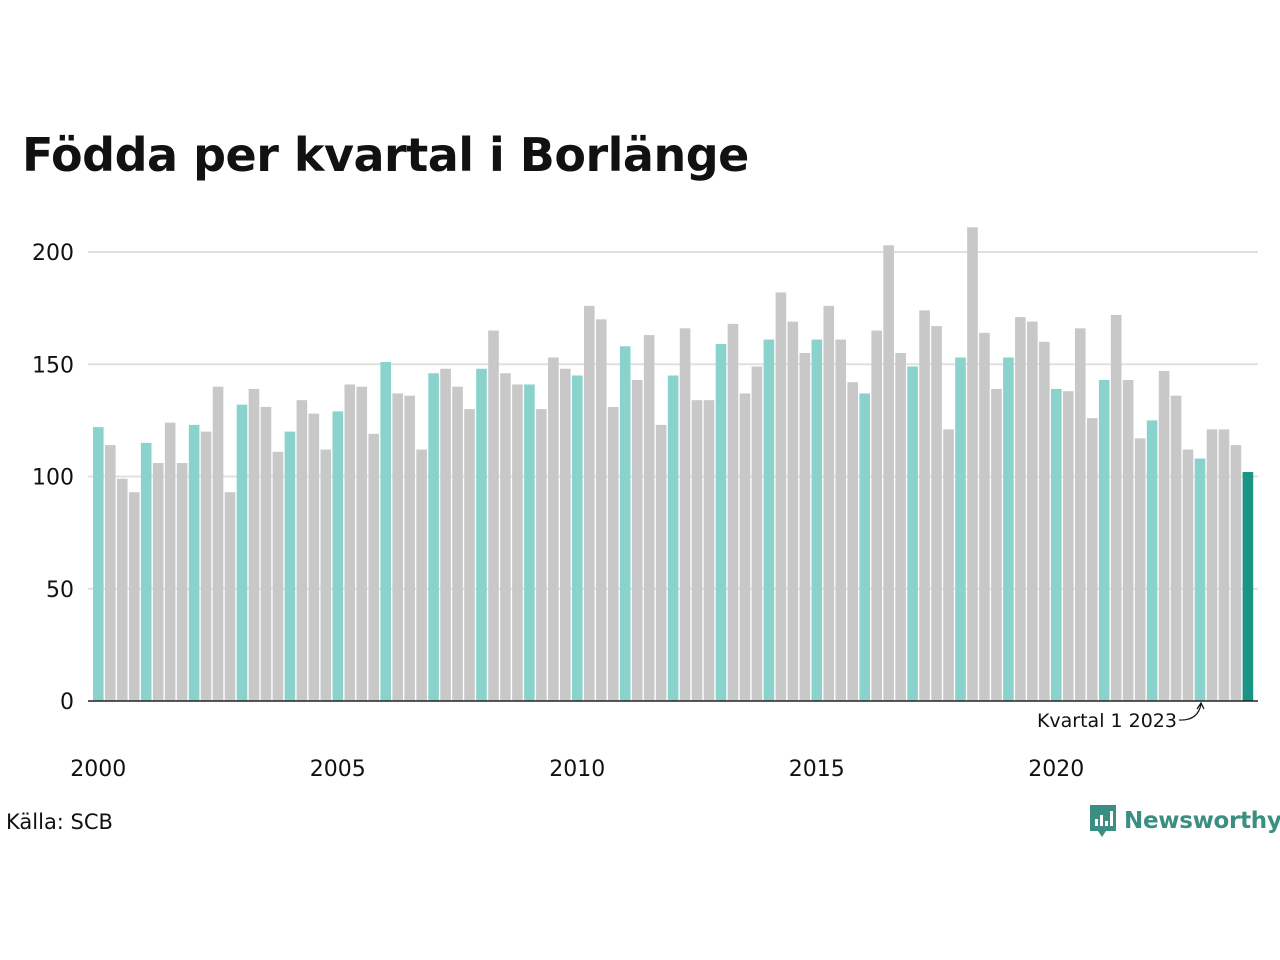 This screenshot has height=960, width=1280. I want to click on bar-2002-q1, so click(194, 562).